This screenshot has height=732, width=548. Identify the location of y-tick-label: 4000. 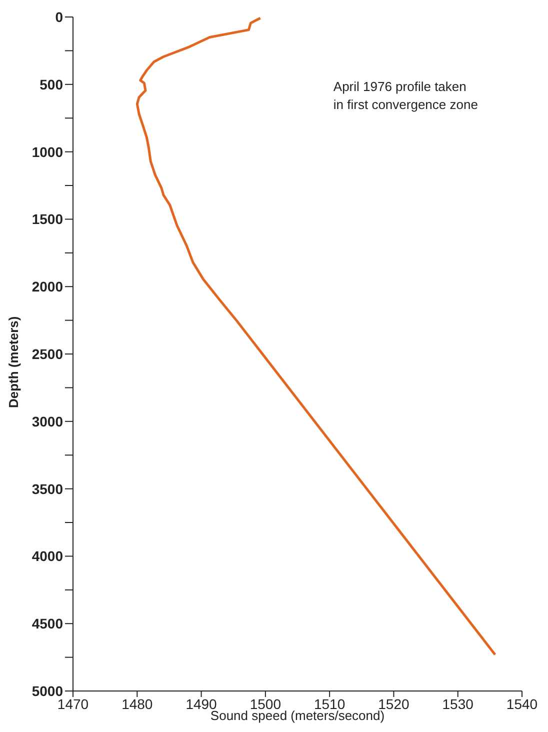
(48, 556).